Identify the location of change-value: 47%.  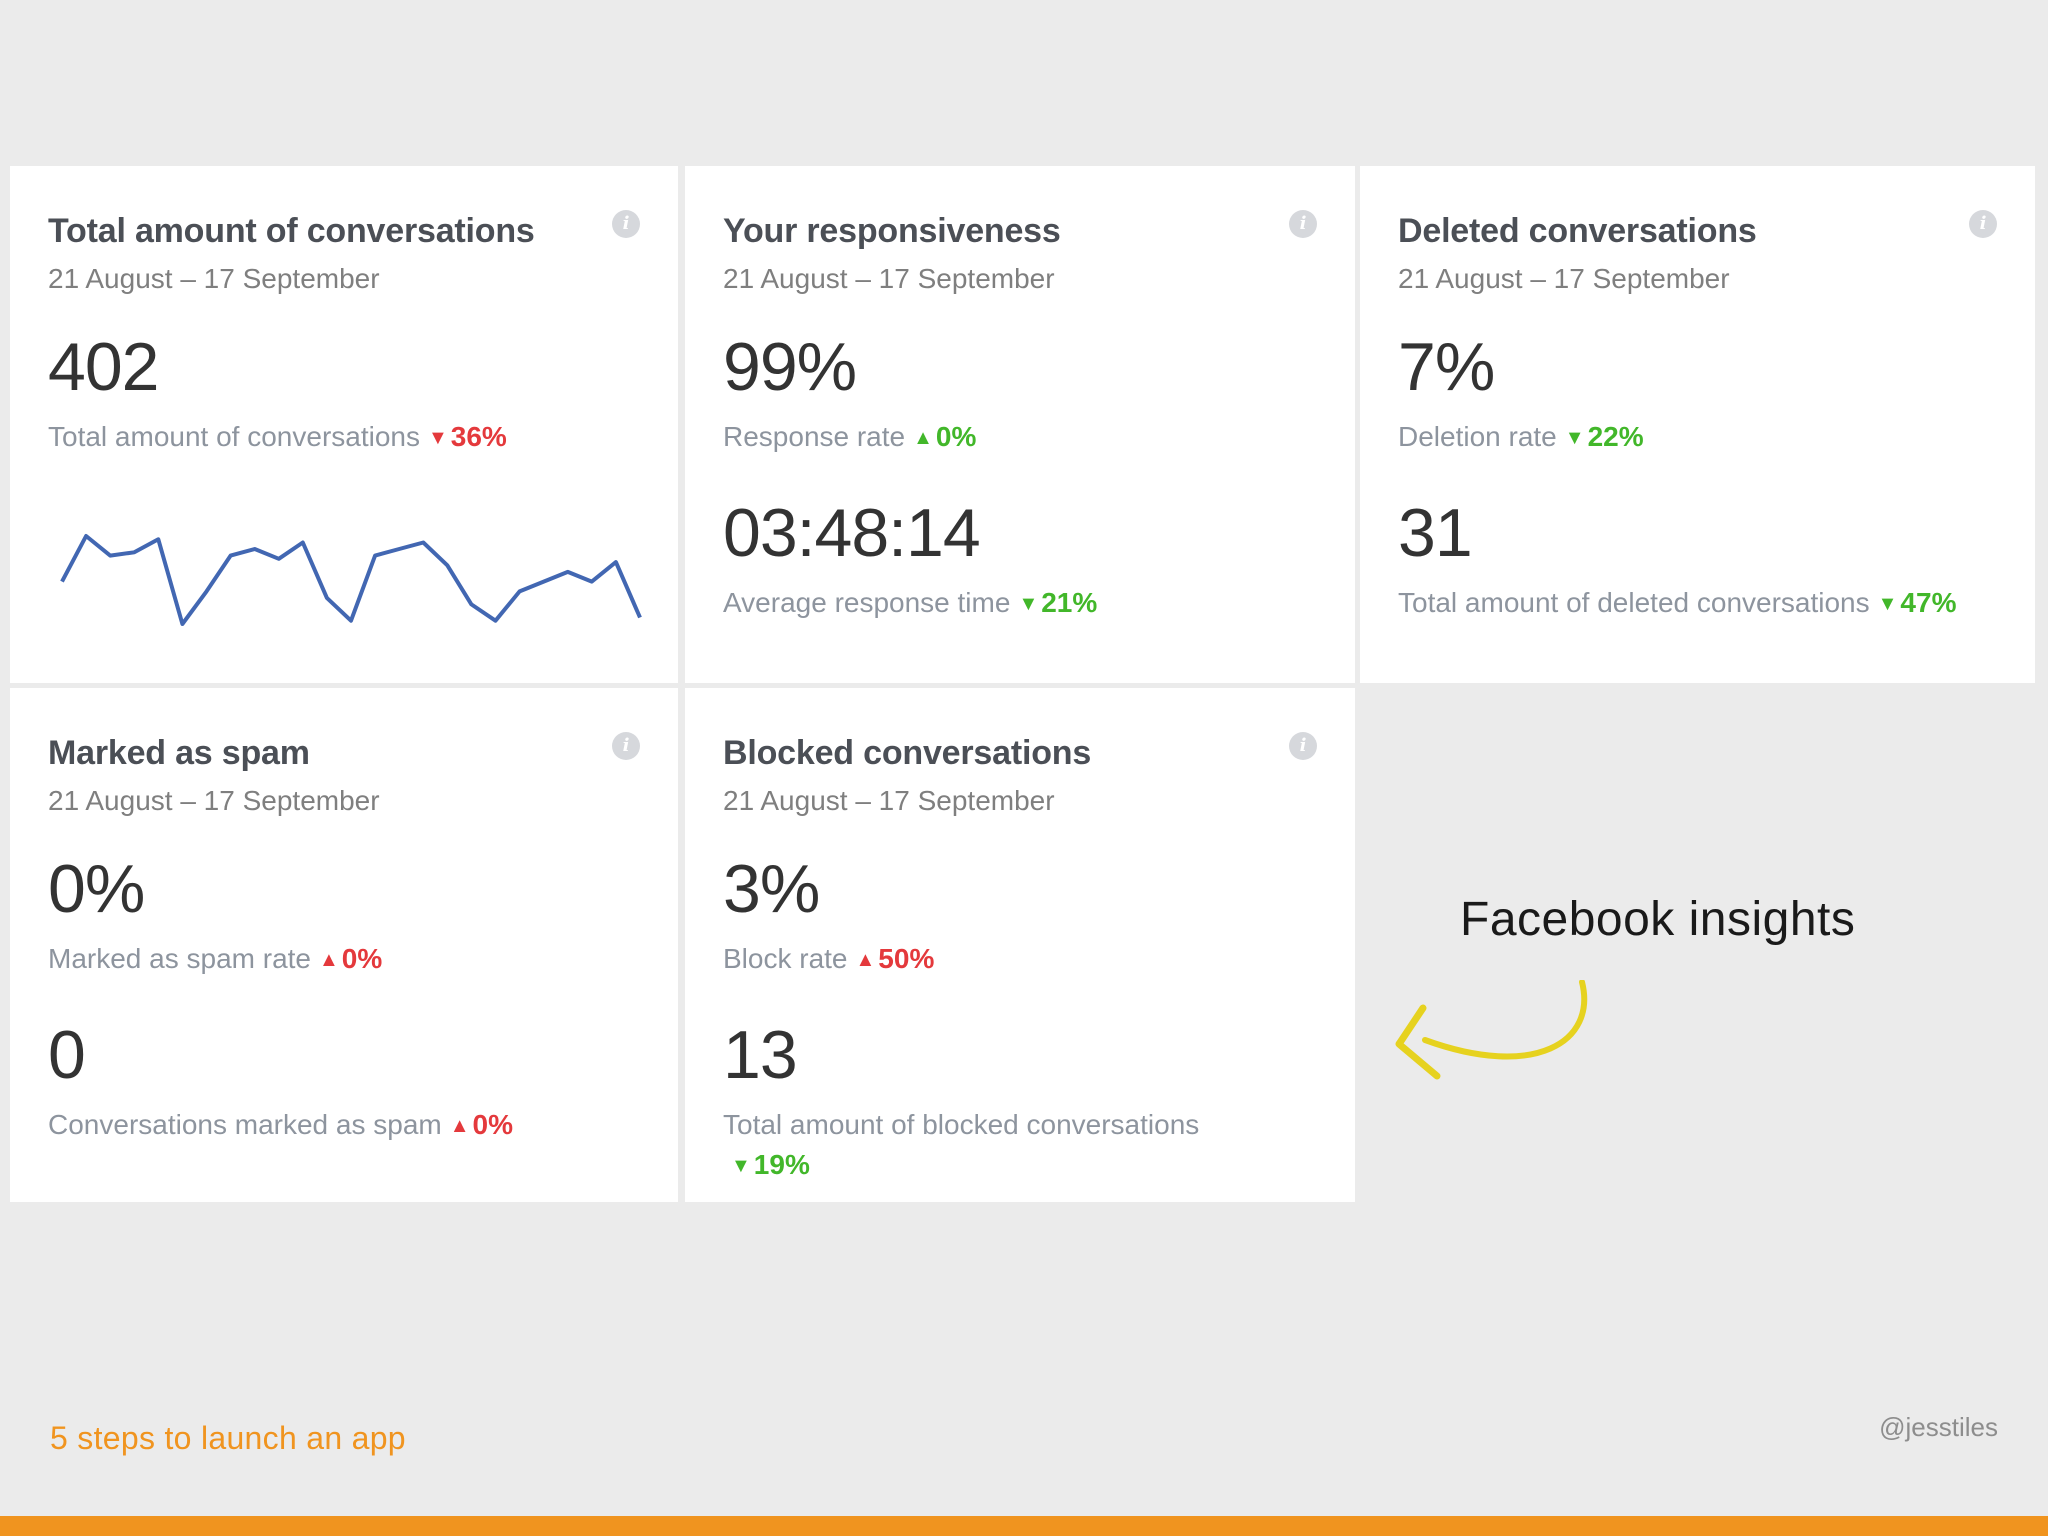
(1928, 602).